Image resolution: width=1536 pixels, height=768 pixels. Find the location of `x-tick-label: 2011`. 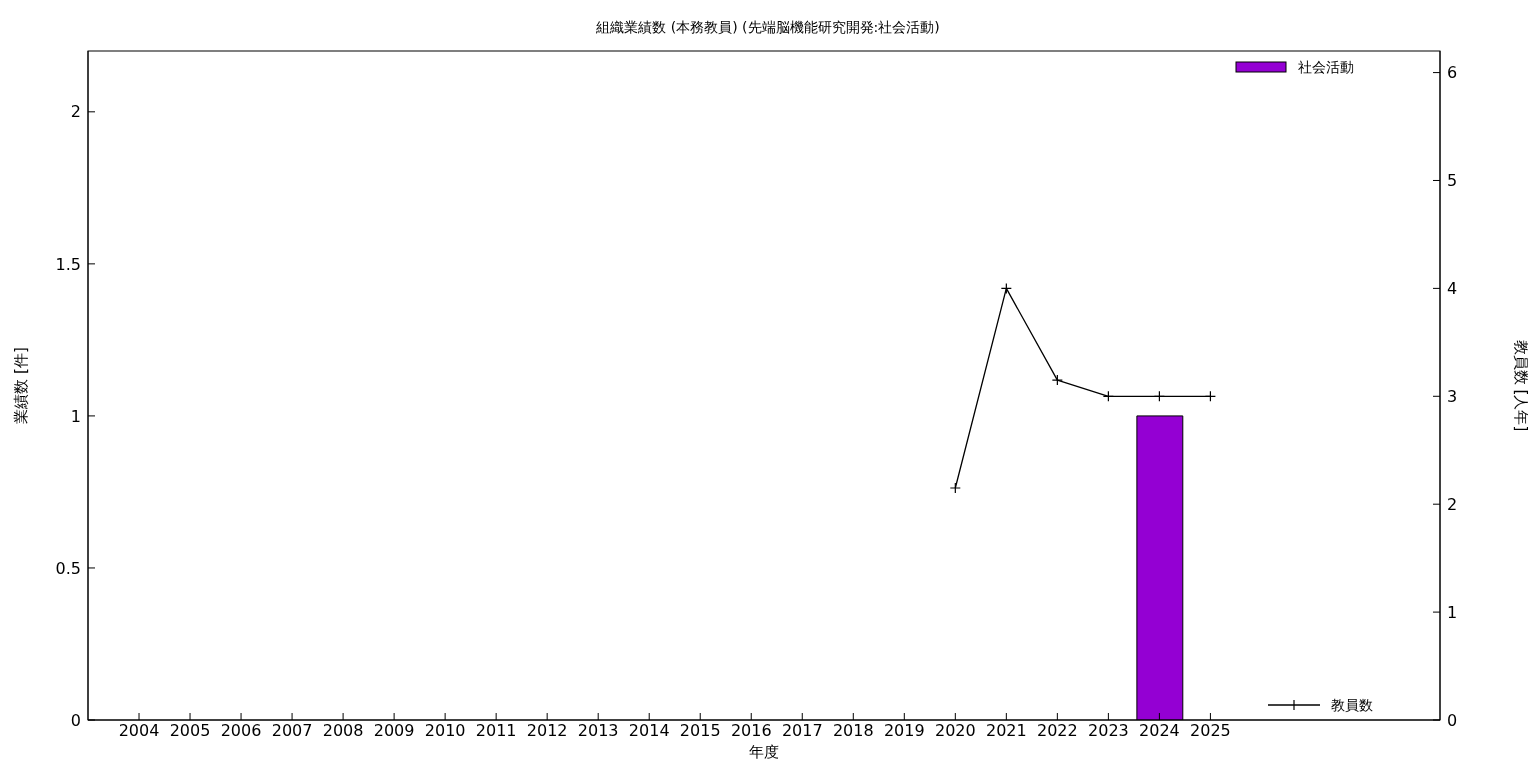

x-tick-label: 2011 is located at coordinates (496, 731).